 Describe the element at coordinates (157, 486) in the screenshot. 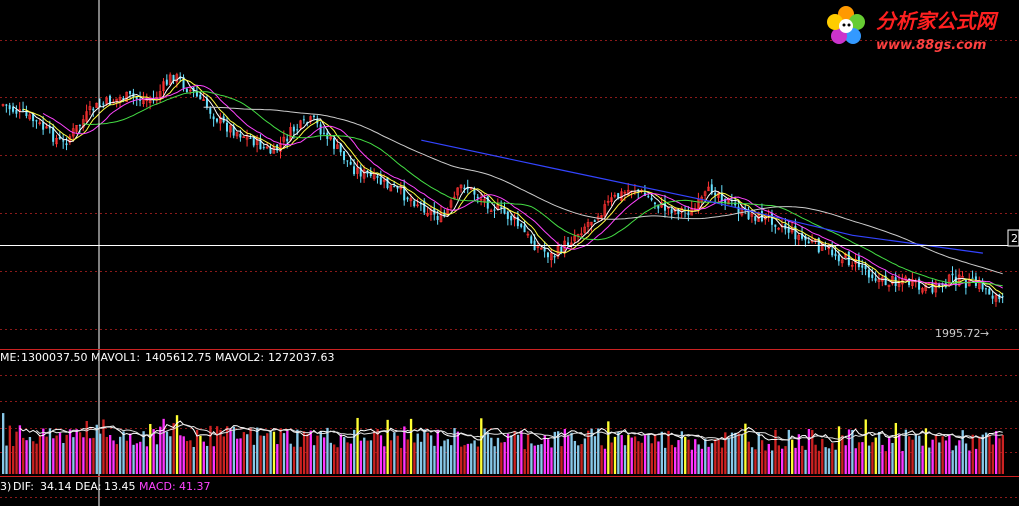

I see `macd-label: MACD:` at that location.